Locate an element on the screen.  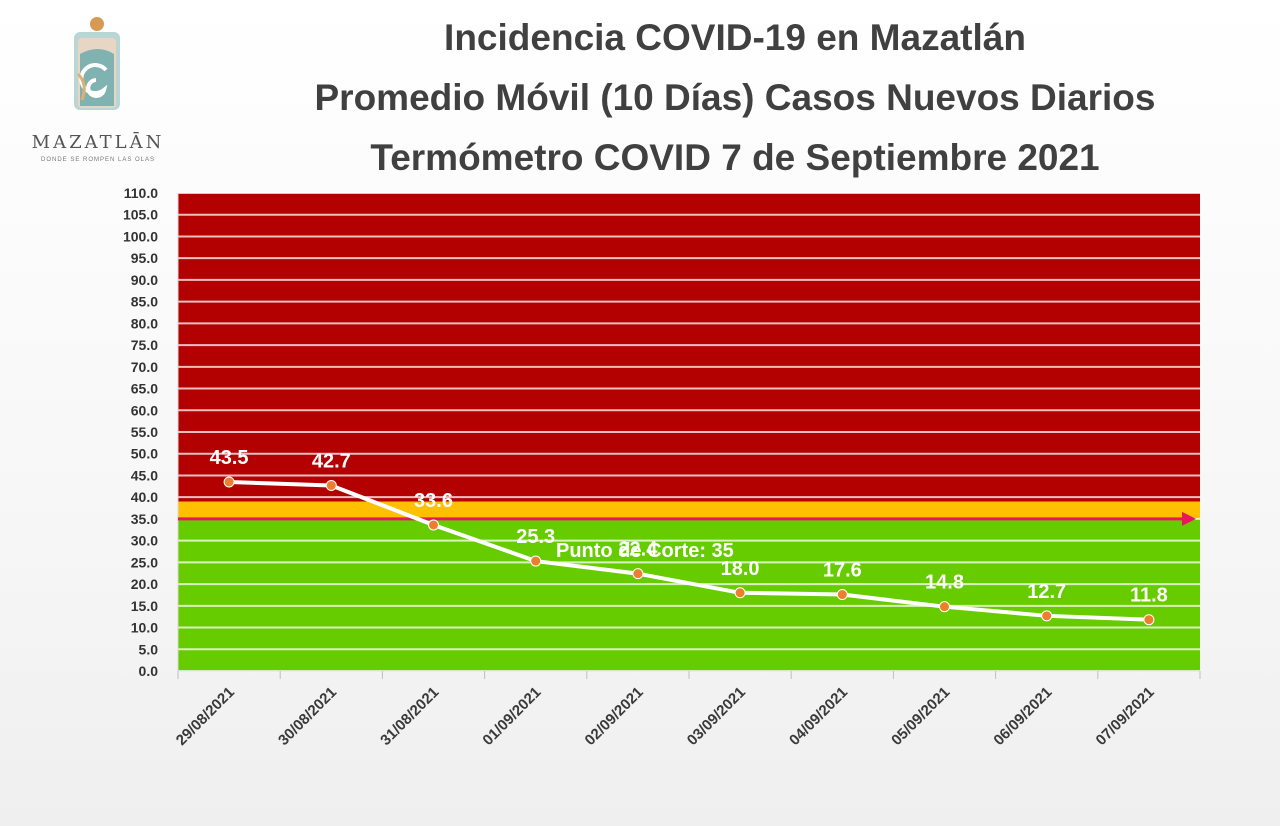
x-tick-label: 04/09/2021 is located at coordinates (818, 716).